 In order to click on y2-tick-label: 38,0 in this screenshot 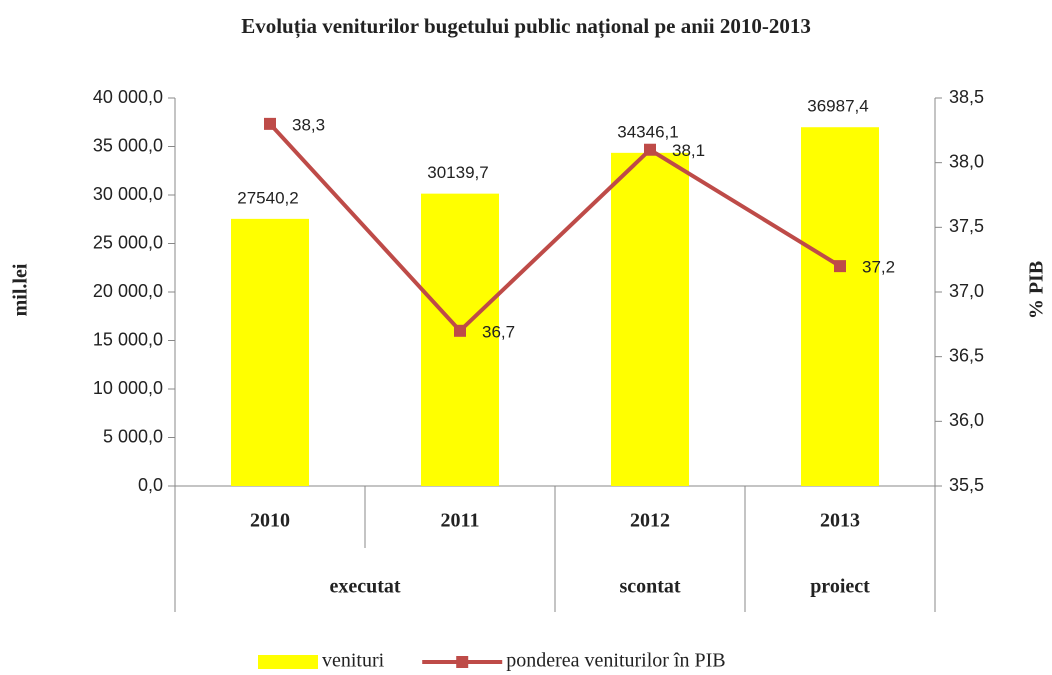, I will do `click(966, 161)`.